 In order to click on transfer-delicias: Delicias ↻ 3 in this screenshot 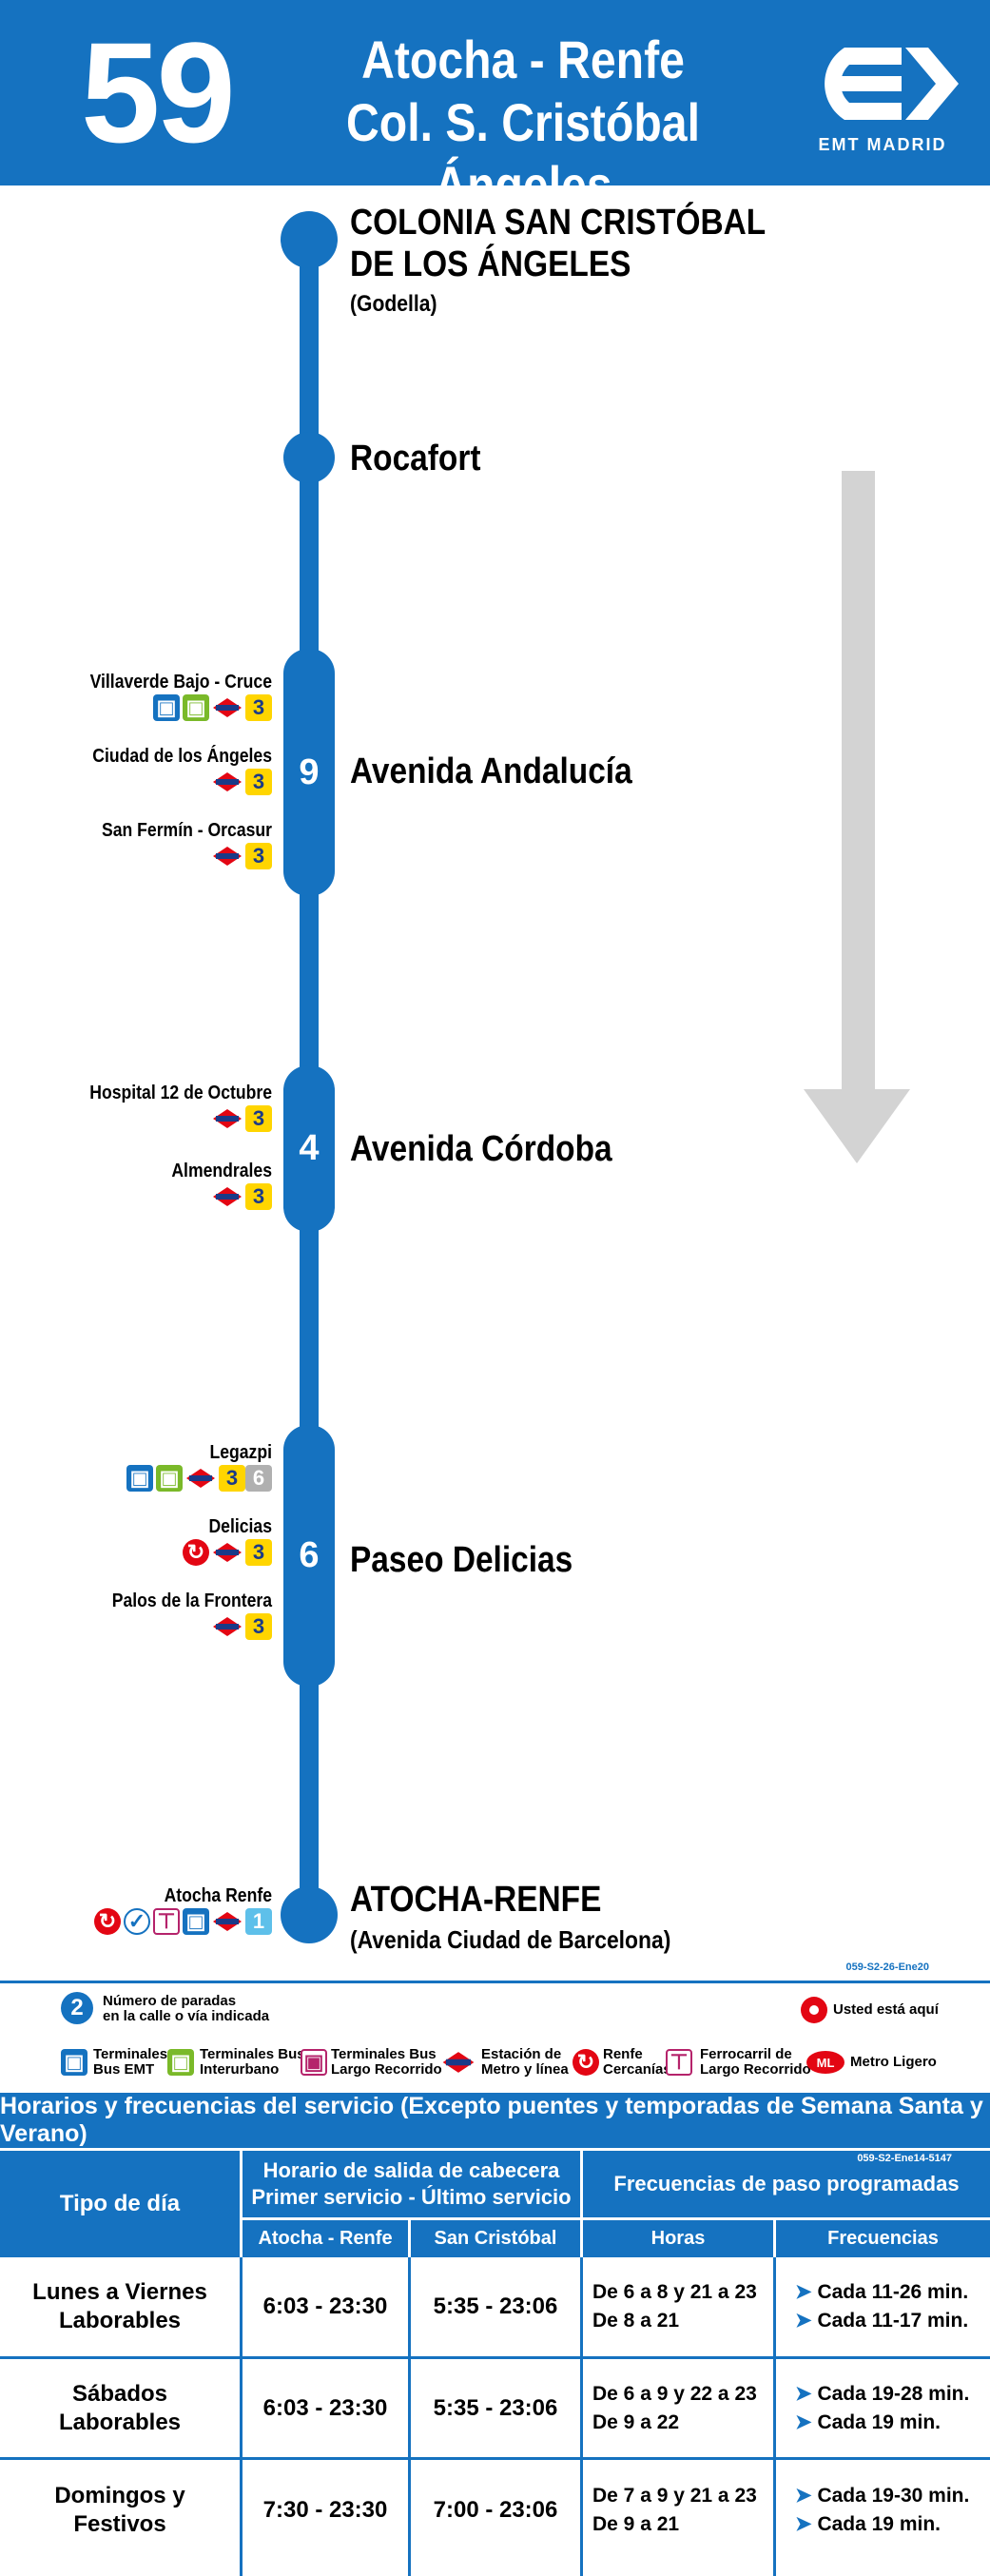, I will do `click(136, 1541)`.